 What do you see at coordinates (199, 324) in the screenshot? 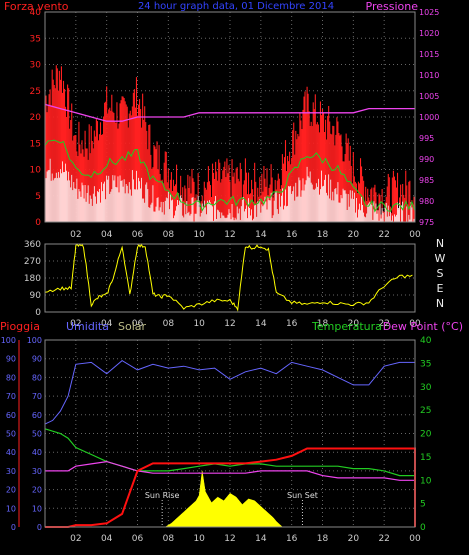
I see `direction-x-tick-label: 10` at bounding box center [199, 324].